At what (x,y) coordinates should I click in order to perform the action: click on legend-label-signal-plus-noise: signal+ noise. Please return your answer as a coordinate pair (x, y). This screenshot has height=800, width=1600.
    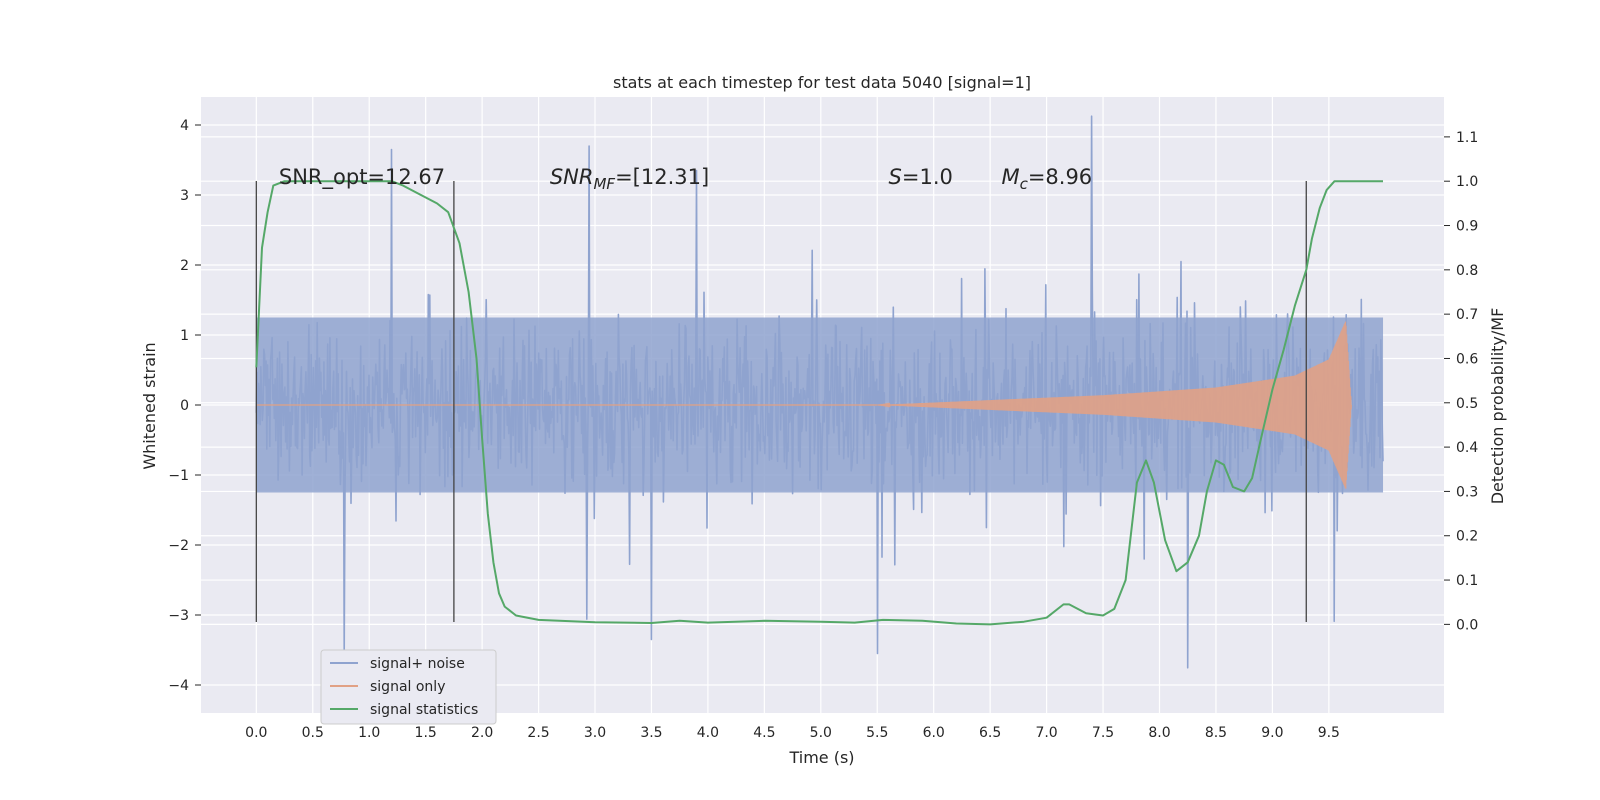
    Looking at the image, I should click on (417, 664).